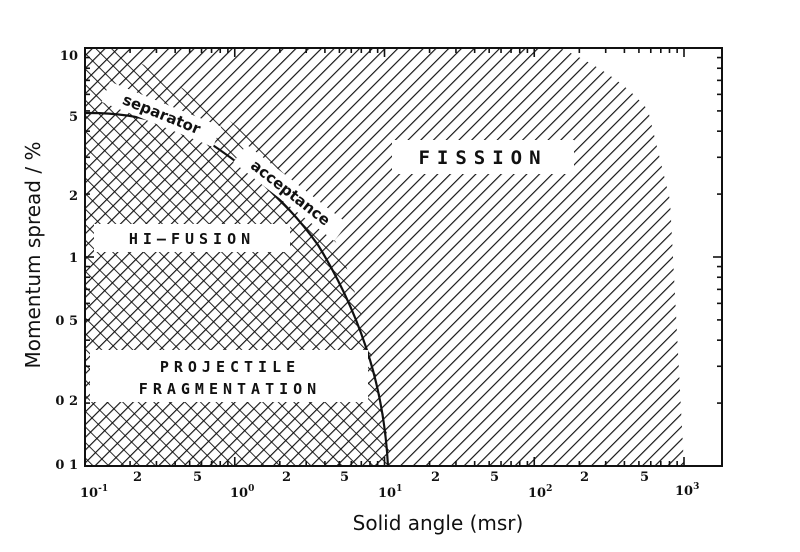 This screenshot has height=552, width=800. What do you see at coordinates (73, 196) in the screenshot?
I see `y-tick-label: 2` at bounding box center [73, 196].